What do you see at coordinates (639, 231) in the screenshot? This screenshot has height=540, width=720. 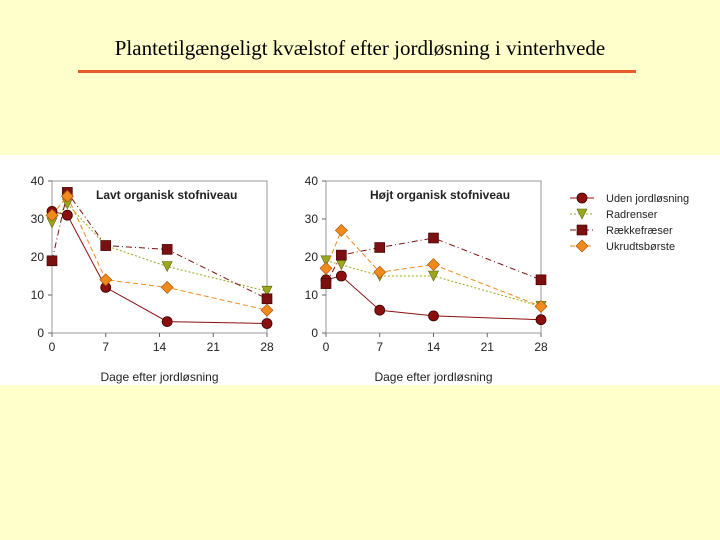 I see `legend-label: Rækkefræser` at bounding box center [639, 231].